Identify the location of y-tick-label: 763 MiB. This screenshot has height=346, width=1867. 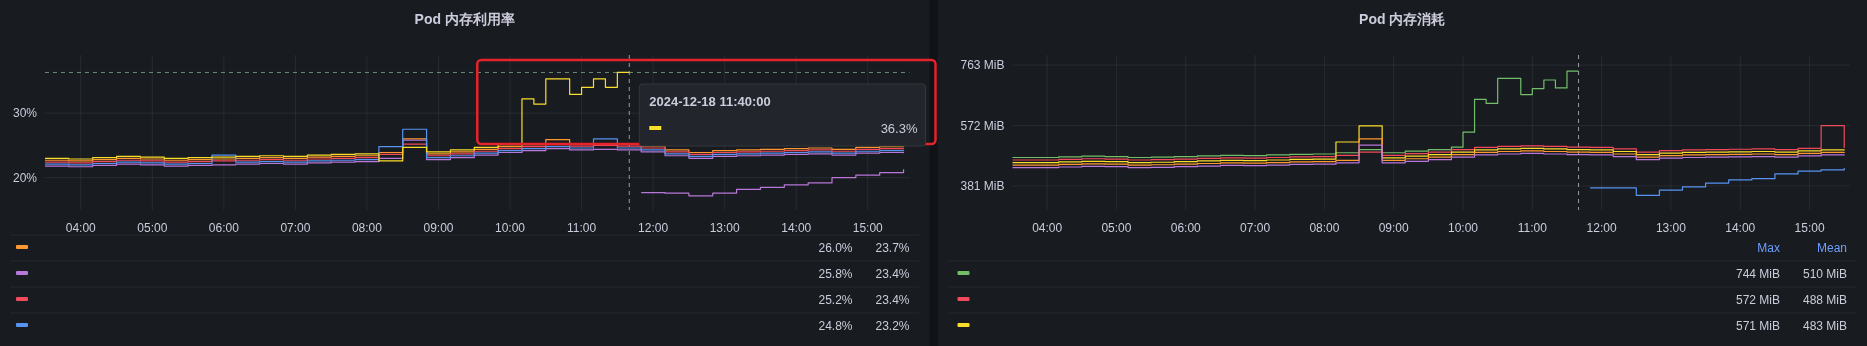
(982, 65).